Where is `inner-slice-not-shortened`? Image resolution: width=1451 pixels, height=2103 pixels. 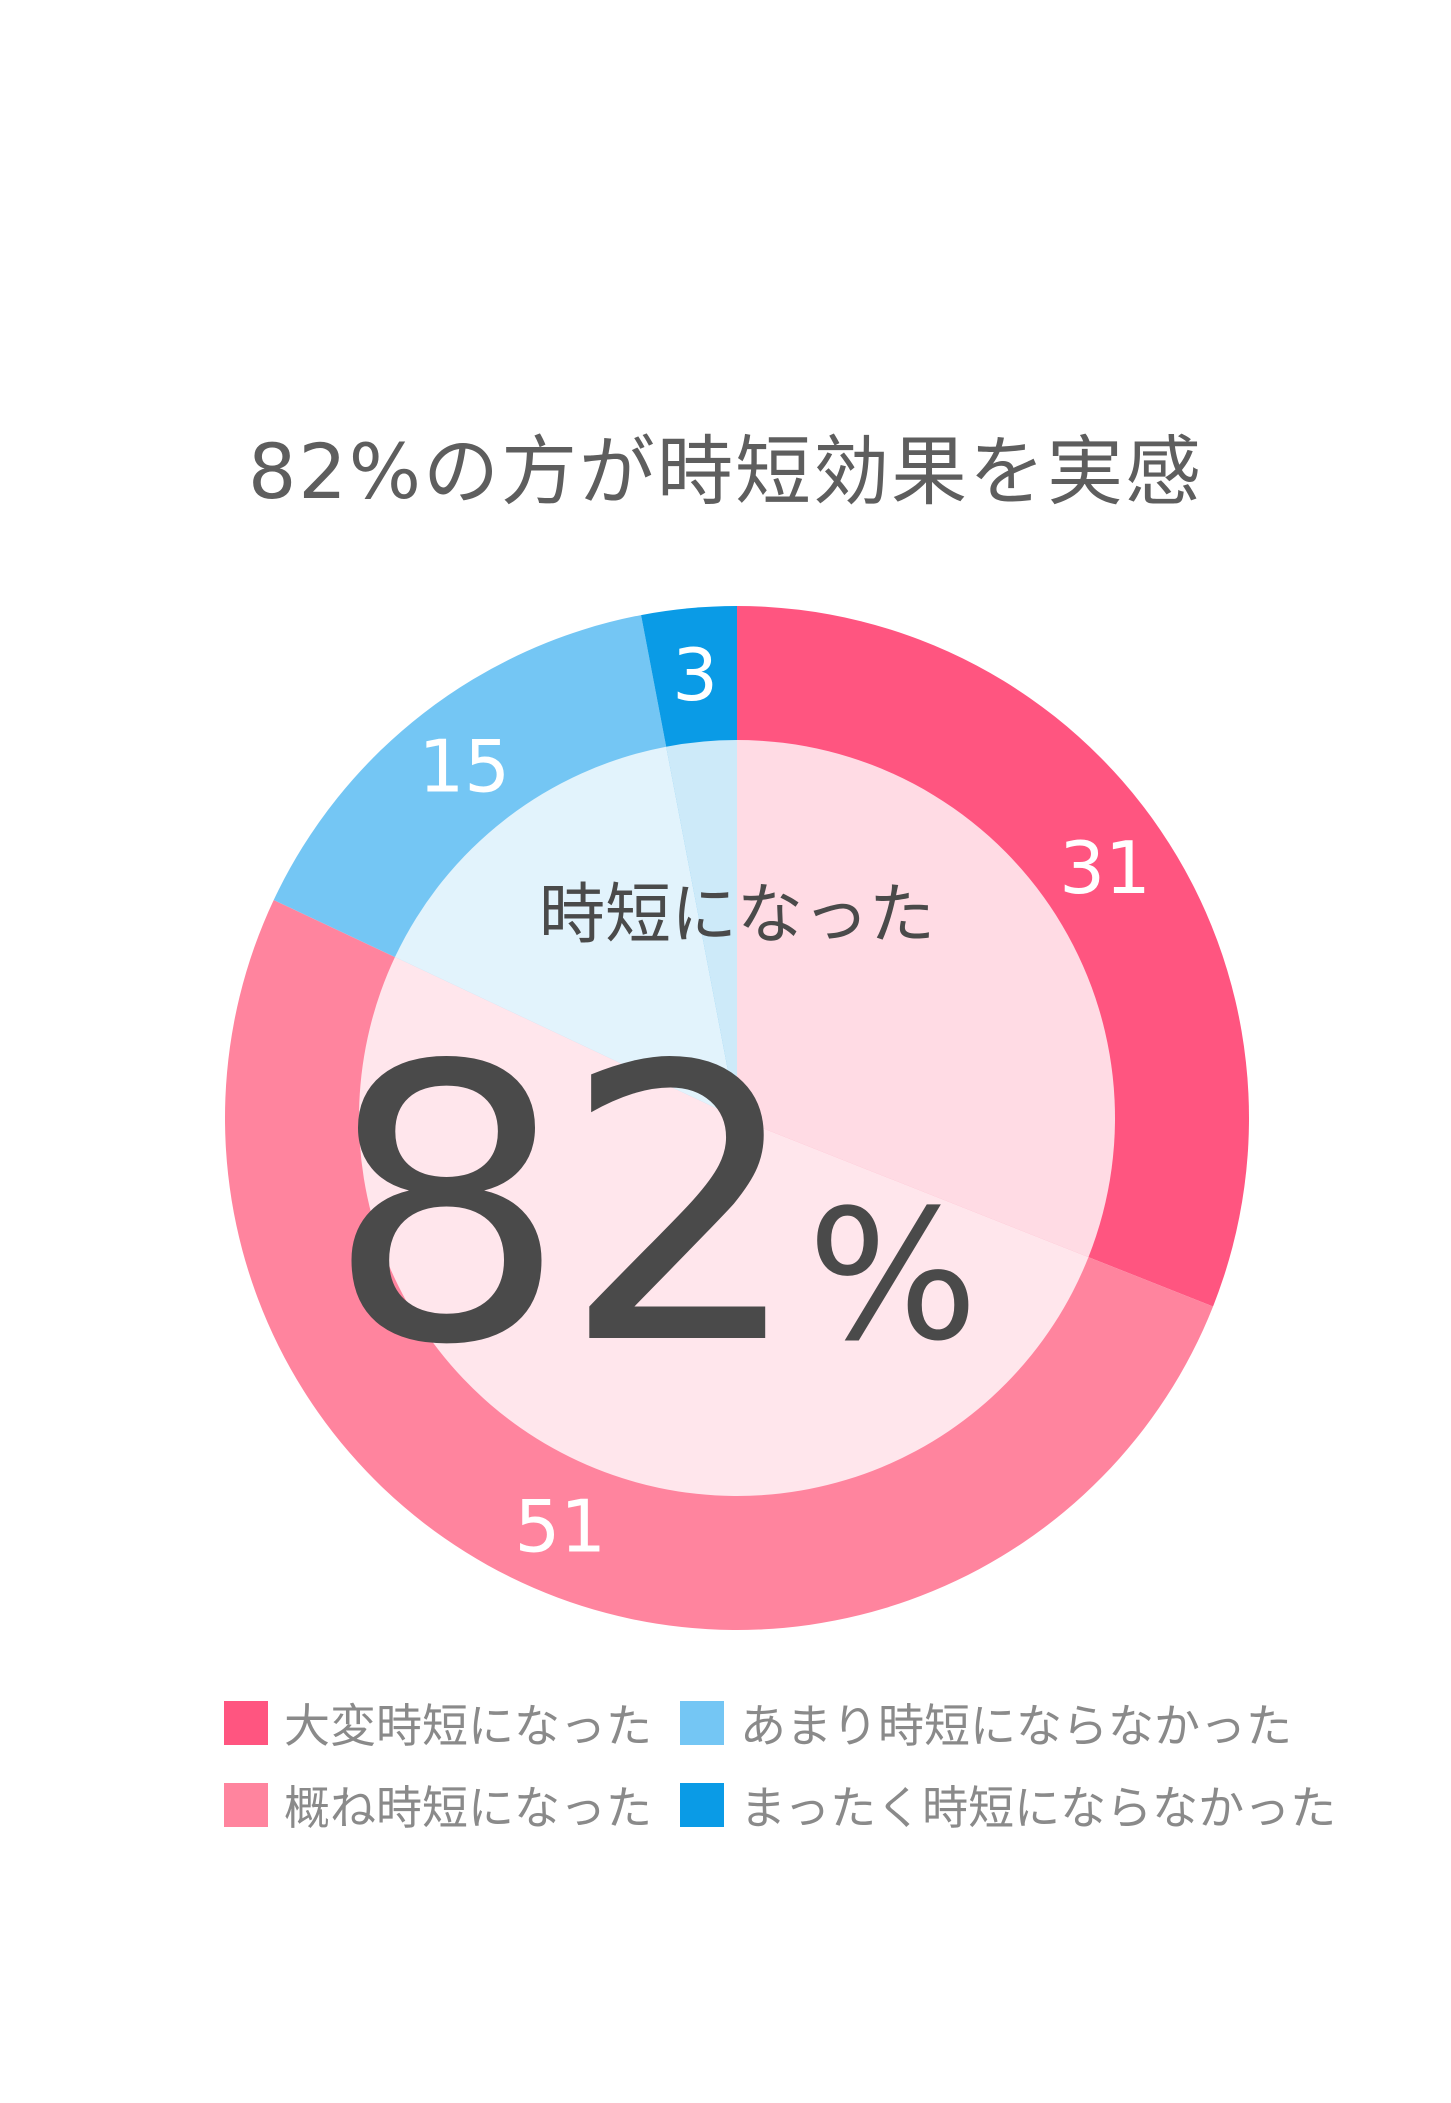
inner-slice-not-shortened is located at coordinates (701, 929).